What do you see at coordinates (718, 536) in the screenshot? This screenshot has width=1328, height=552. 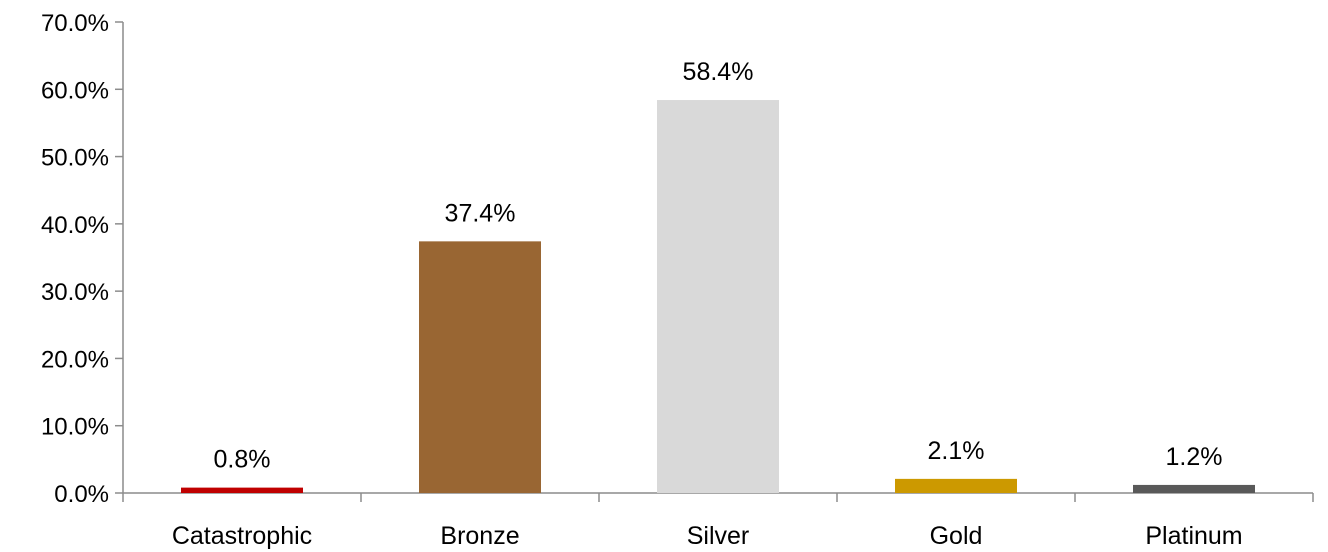 I see `x-tick-label: Silver` at bounding box center [718, 536].